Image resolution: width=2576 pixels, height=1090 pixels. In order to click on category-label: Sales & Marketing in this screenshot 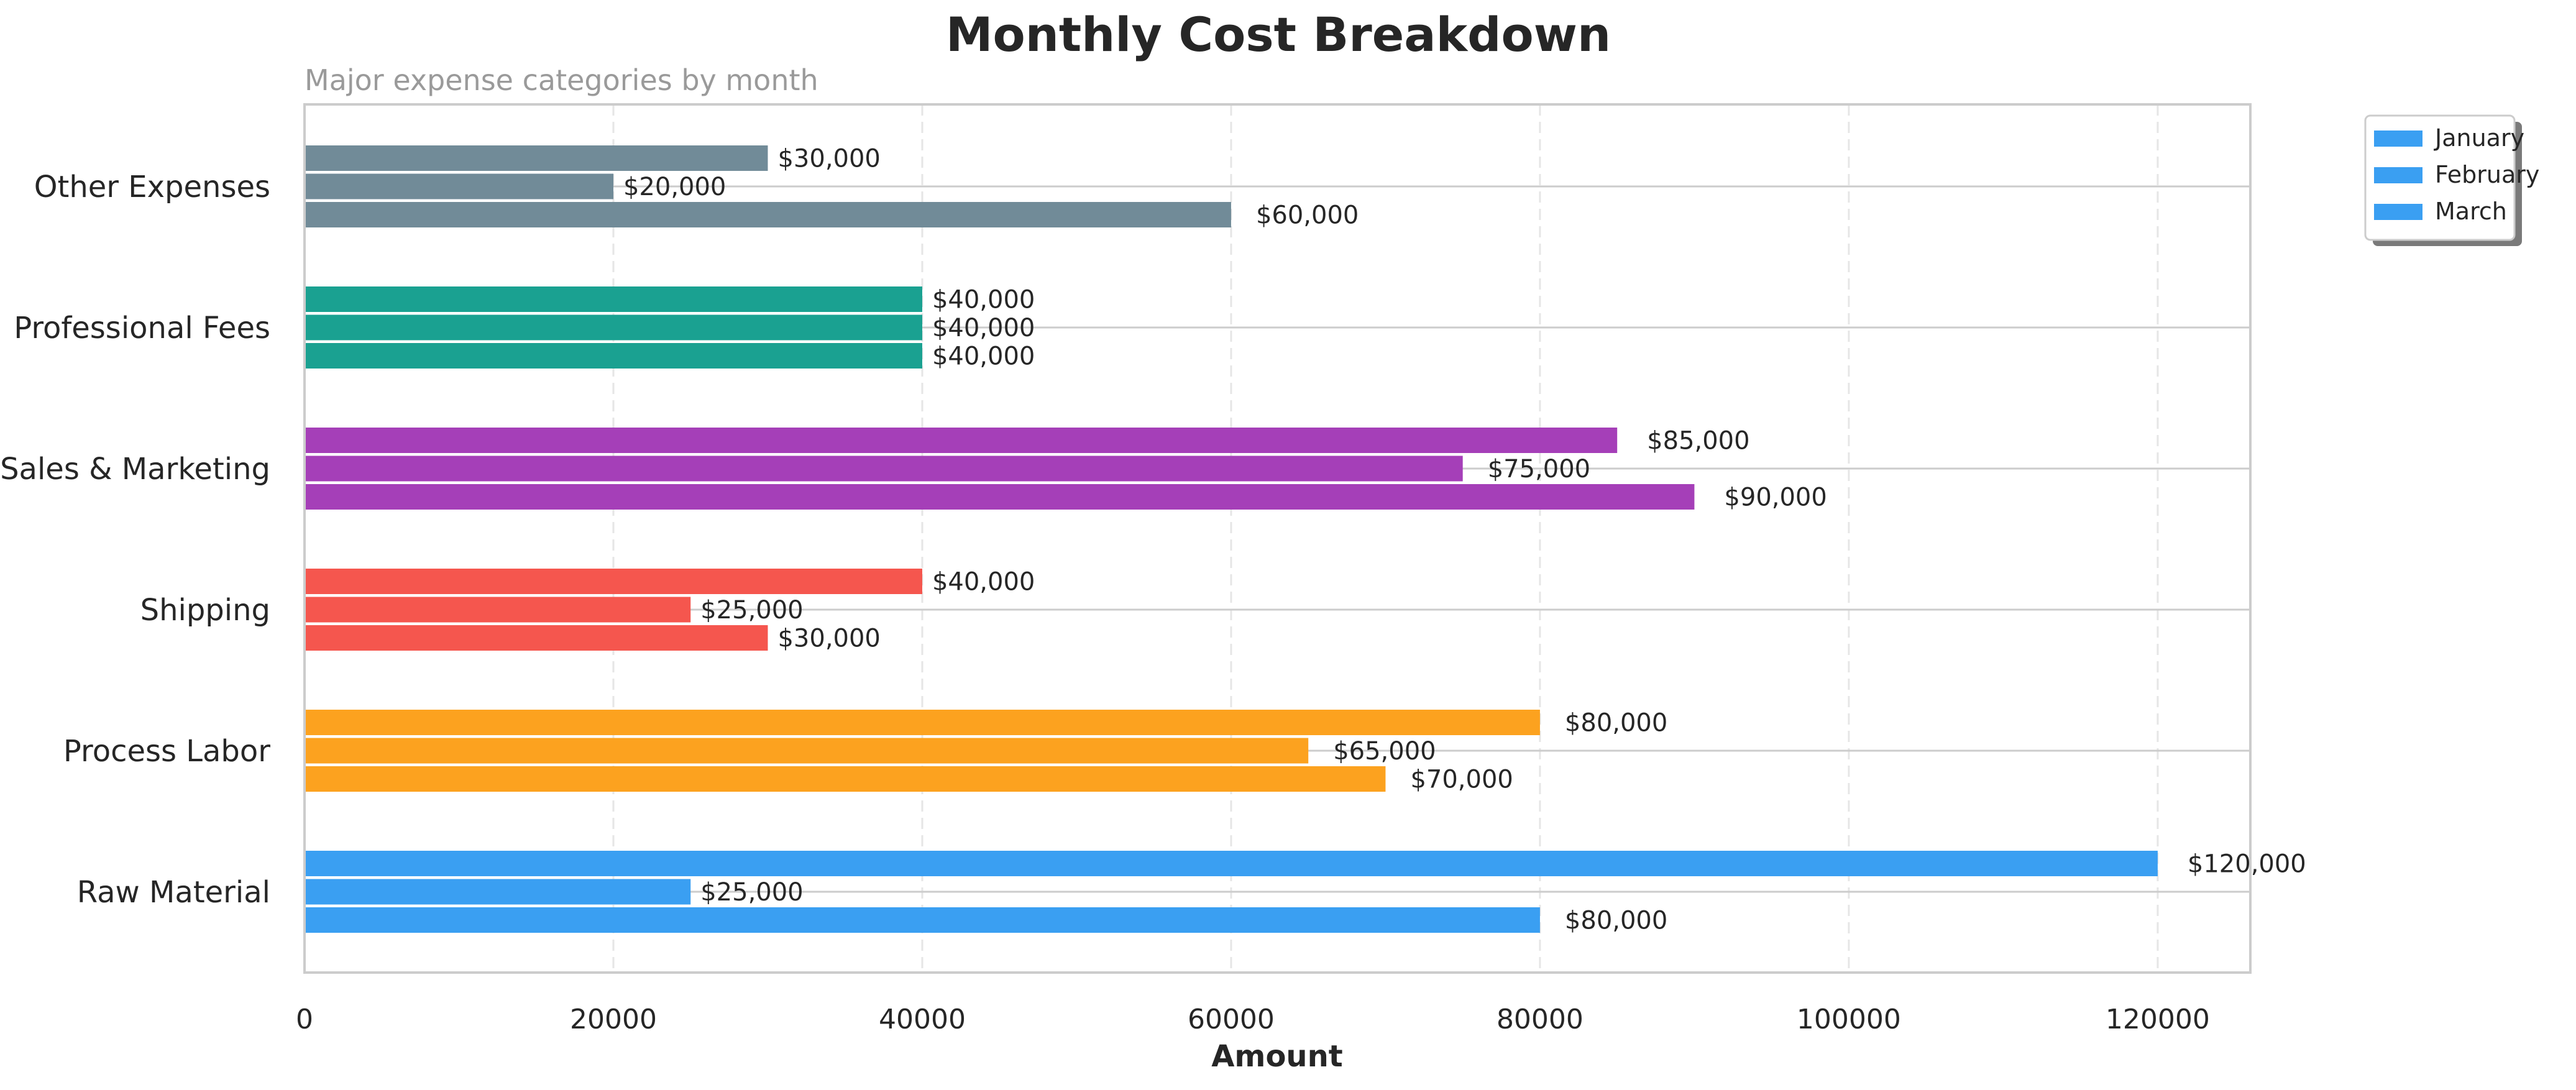, I will do `click(135, 469)`.